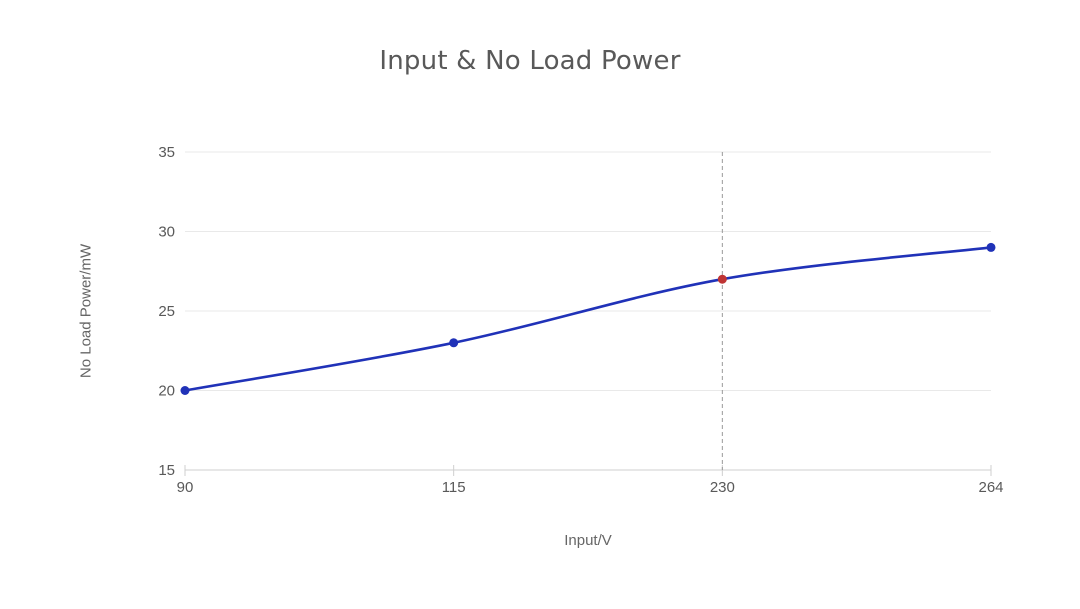 The height and width of the screenshot is (609, 1080). Describe the element at coordinates (588, 540) in the screenshot. I see `x-axis-title: Input/V` at that location.